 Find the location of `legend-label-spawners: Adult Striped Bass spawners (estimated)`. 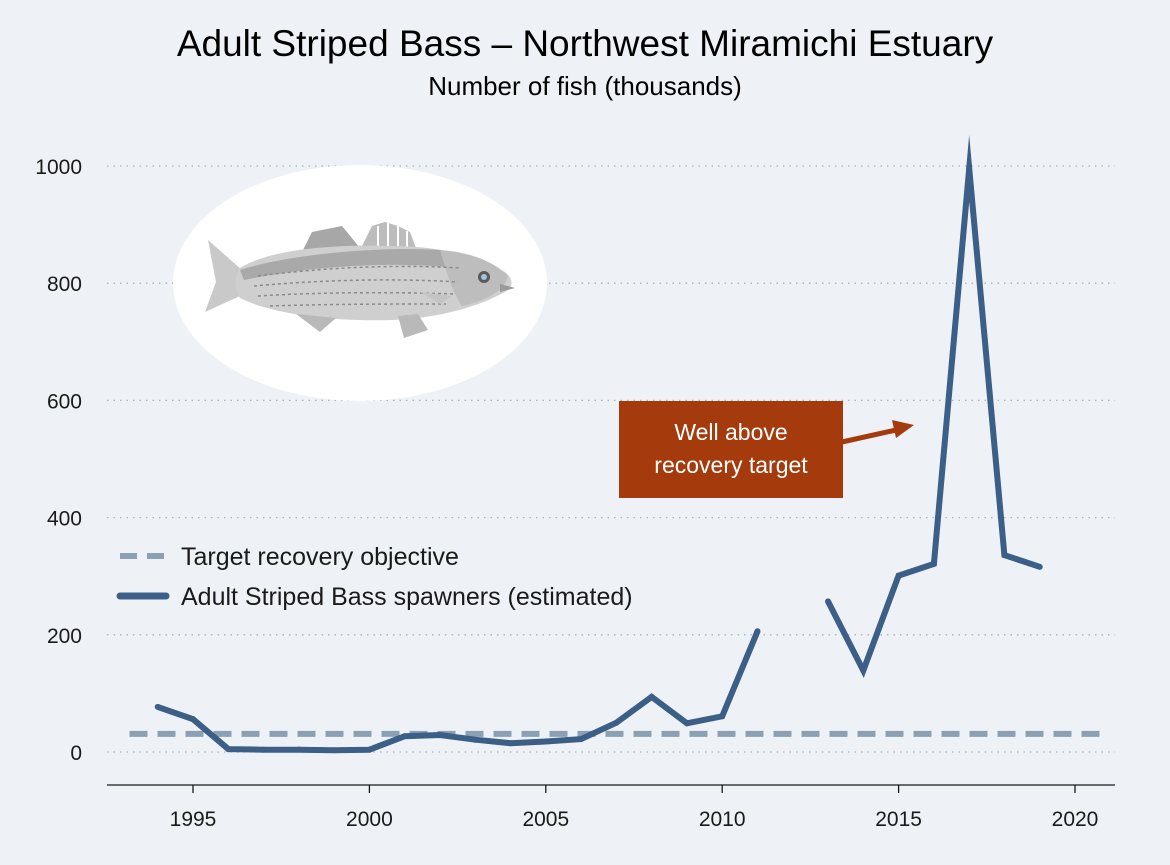

legend-label-spawners: Adult Striped Bass spawners (estimated) is located at coordinates (407, 597).